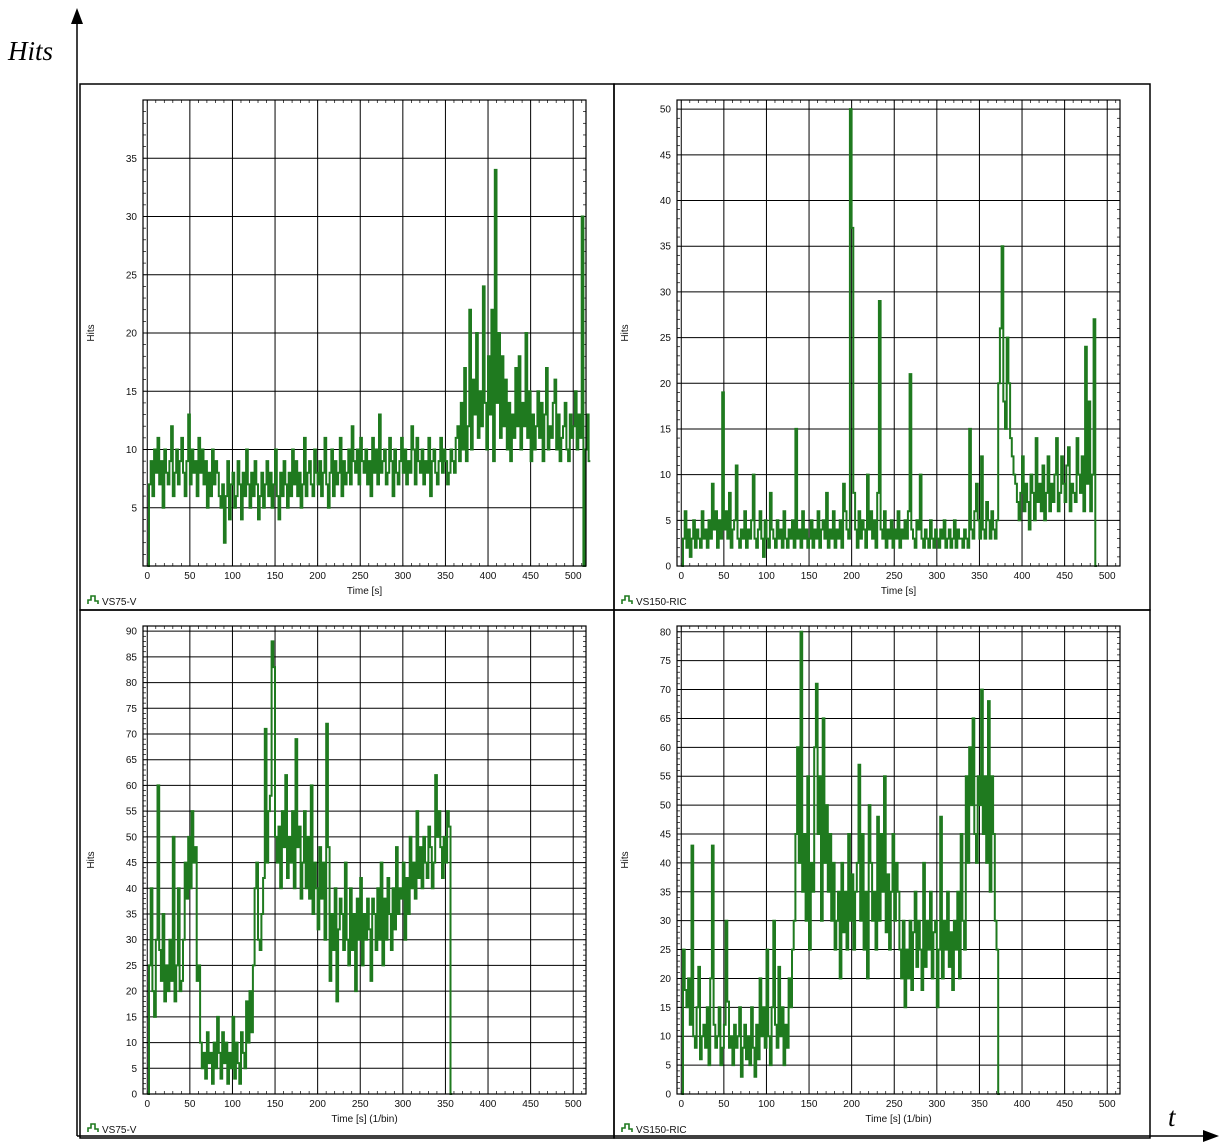  Describe the element at coordinates (573, 576) in the screenshot. I see `x-tick-label: 500` at that location.